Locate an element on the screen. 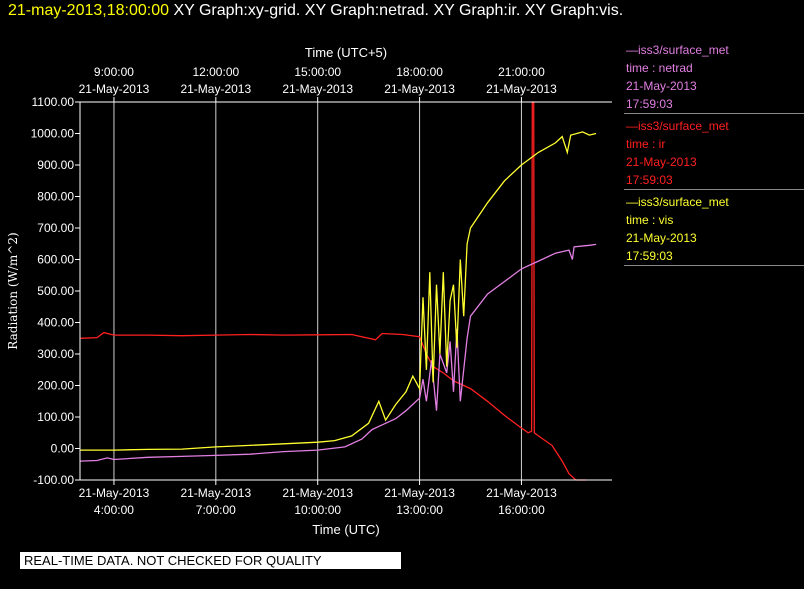 Image resolution: width=804 pixels, height=589 pixels. y-tick-label: 900.00 is located at coordinates (55, 165).